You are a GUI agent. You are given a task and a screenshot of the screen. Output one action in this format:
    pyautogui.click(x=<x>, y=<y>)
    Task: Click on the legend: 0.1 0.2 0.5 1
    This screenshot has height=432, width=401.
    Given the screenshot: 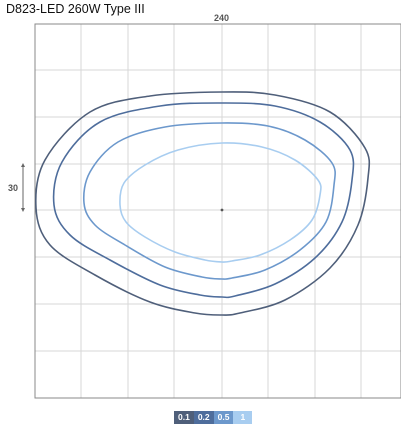 What is the action you would take?
    pyautogui.click(x=213, y=417)
    